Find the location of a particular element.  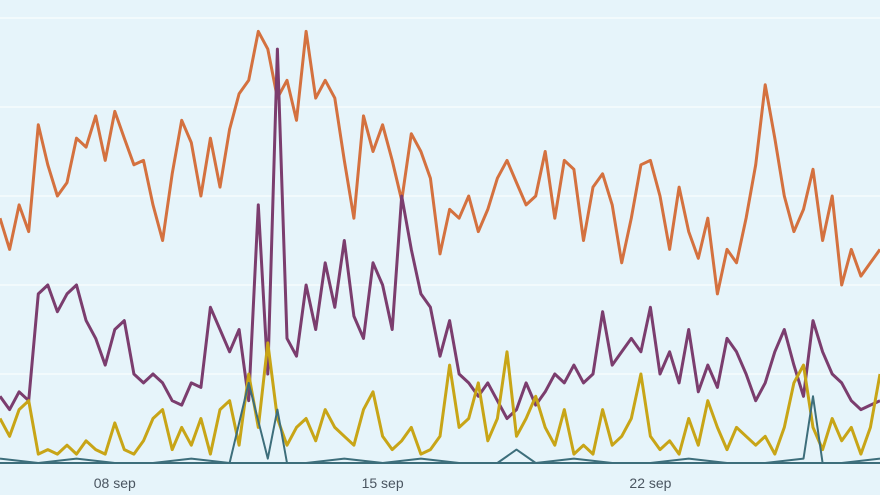

x-tick-label: 15 sep is located at coordinates (383, 483).